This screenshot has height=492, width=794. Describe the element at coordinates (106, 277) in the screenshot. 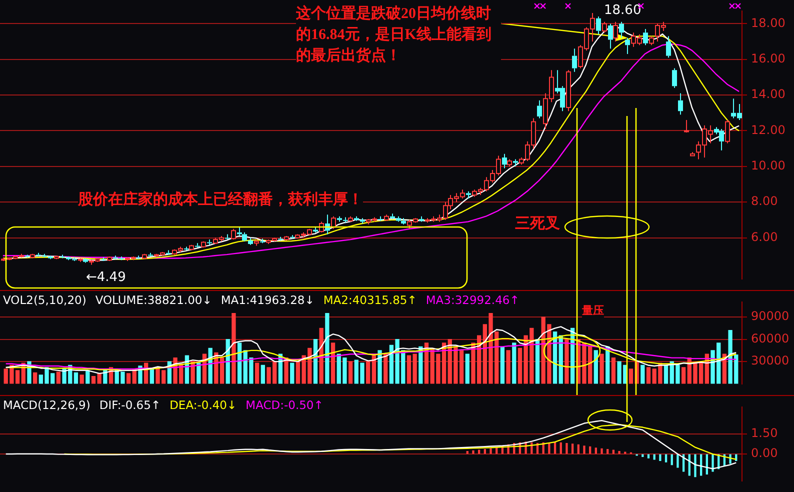

I see `annotation: ←4.49` at that location.